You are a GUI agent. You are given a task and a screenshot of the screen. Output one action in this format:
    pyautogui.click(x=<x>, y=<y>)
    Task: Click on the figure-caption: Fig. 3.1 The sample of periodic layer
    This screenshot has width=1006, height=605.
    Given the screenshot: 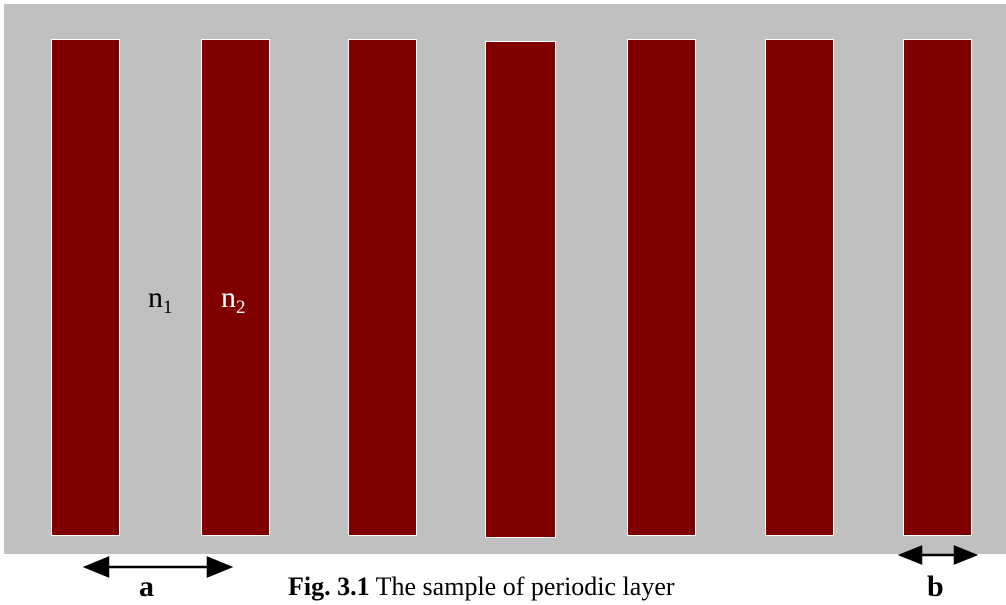 What is the action you would take?
    pyautogui.click(x=481, y=587)
    